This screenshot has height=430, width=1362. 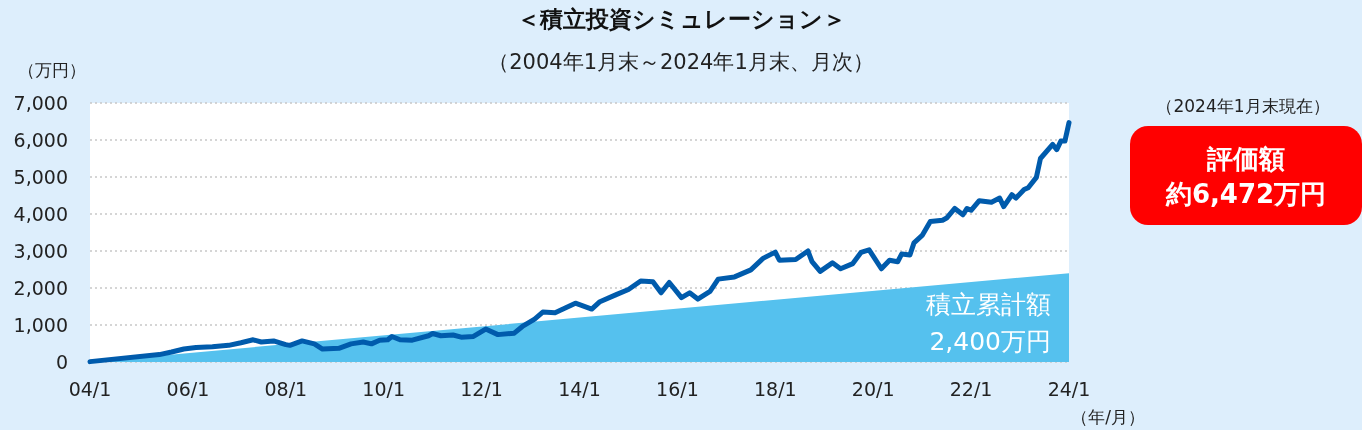 I want to click on x-tick-label: 18/1, so click(x=775, y=389).